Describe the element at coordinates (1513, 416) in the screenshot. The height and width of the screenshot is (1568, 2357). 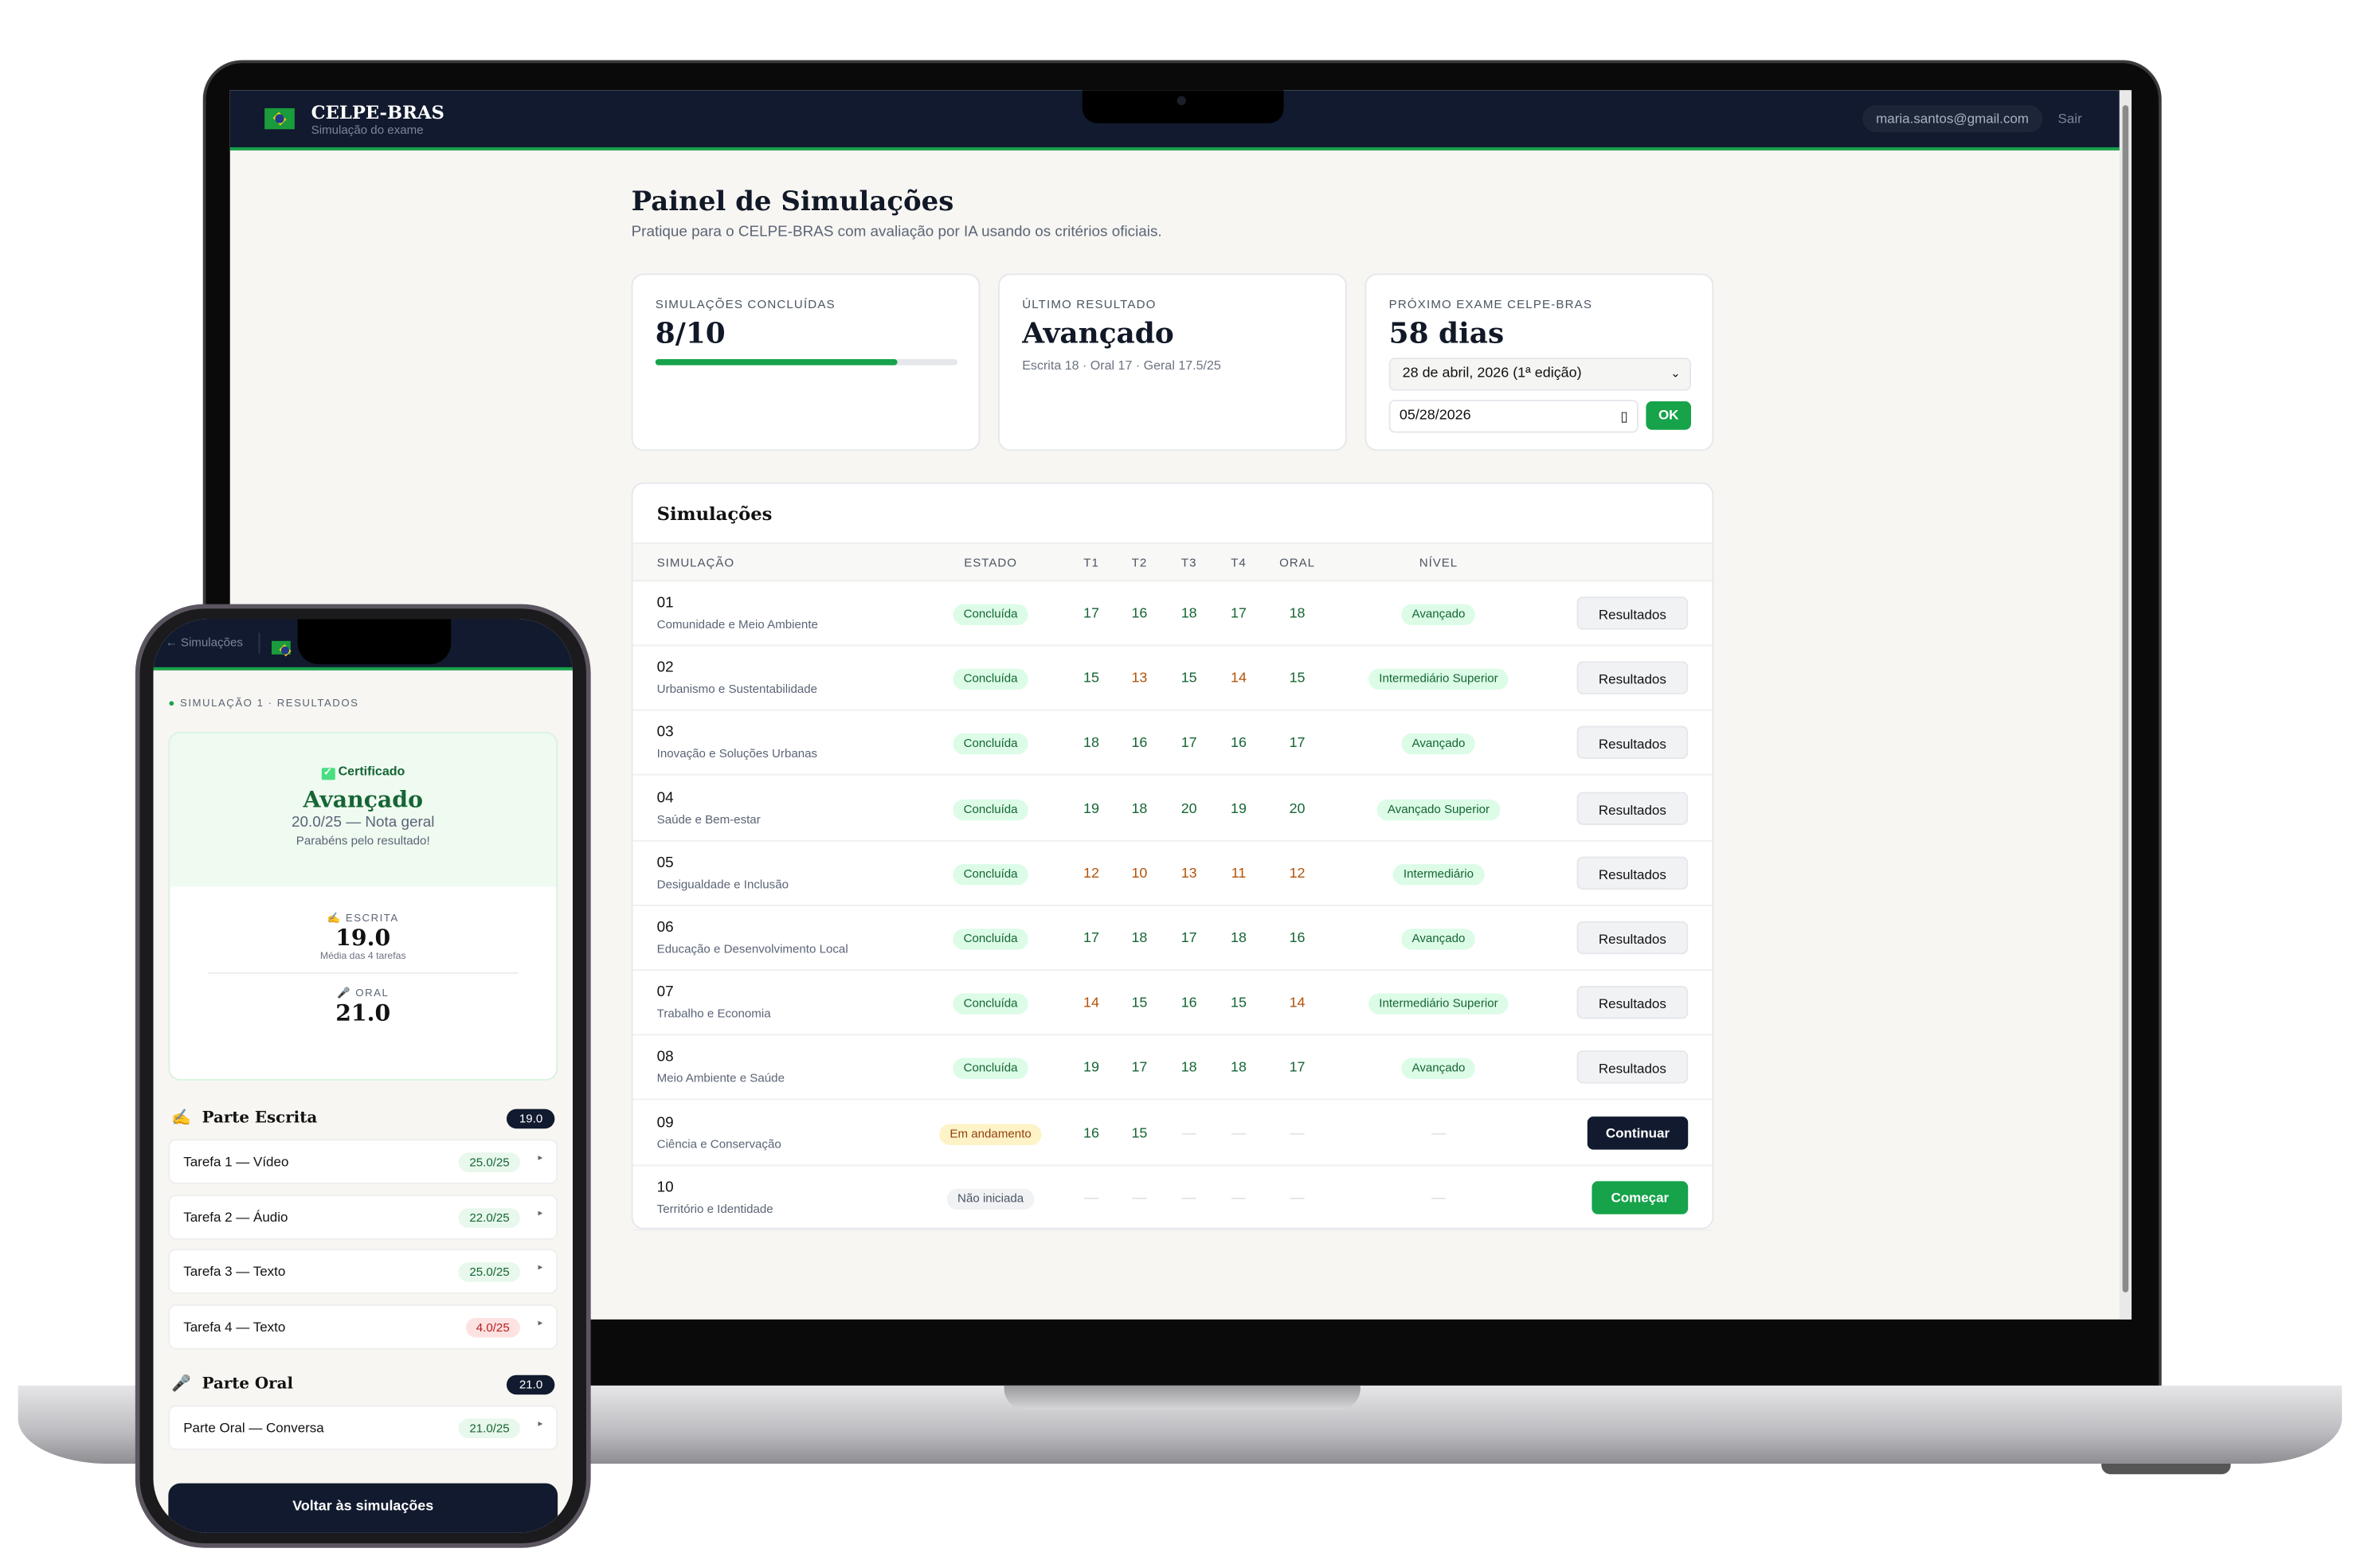
I see `date-input: 05/28/2026 ▯` at that location.